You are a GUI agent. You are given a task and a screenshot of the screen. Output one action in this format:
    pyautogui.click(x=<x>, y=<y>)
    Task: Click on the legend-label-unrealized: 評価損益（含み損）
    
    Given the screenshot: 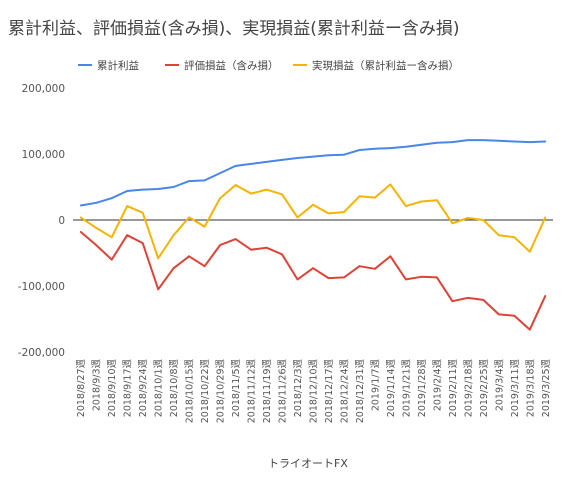 What is the action you would take?
    pyautogui.click(x=231, y=65)
    